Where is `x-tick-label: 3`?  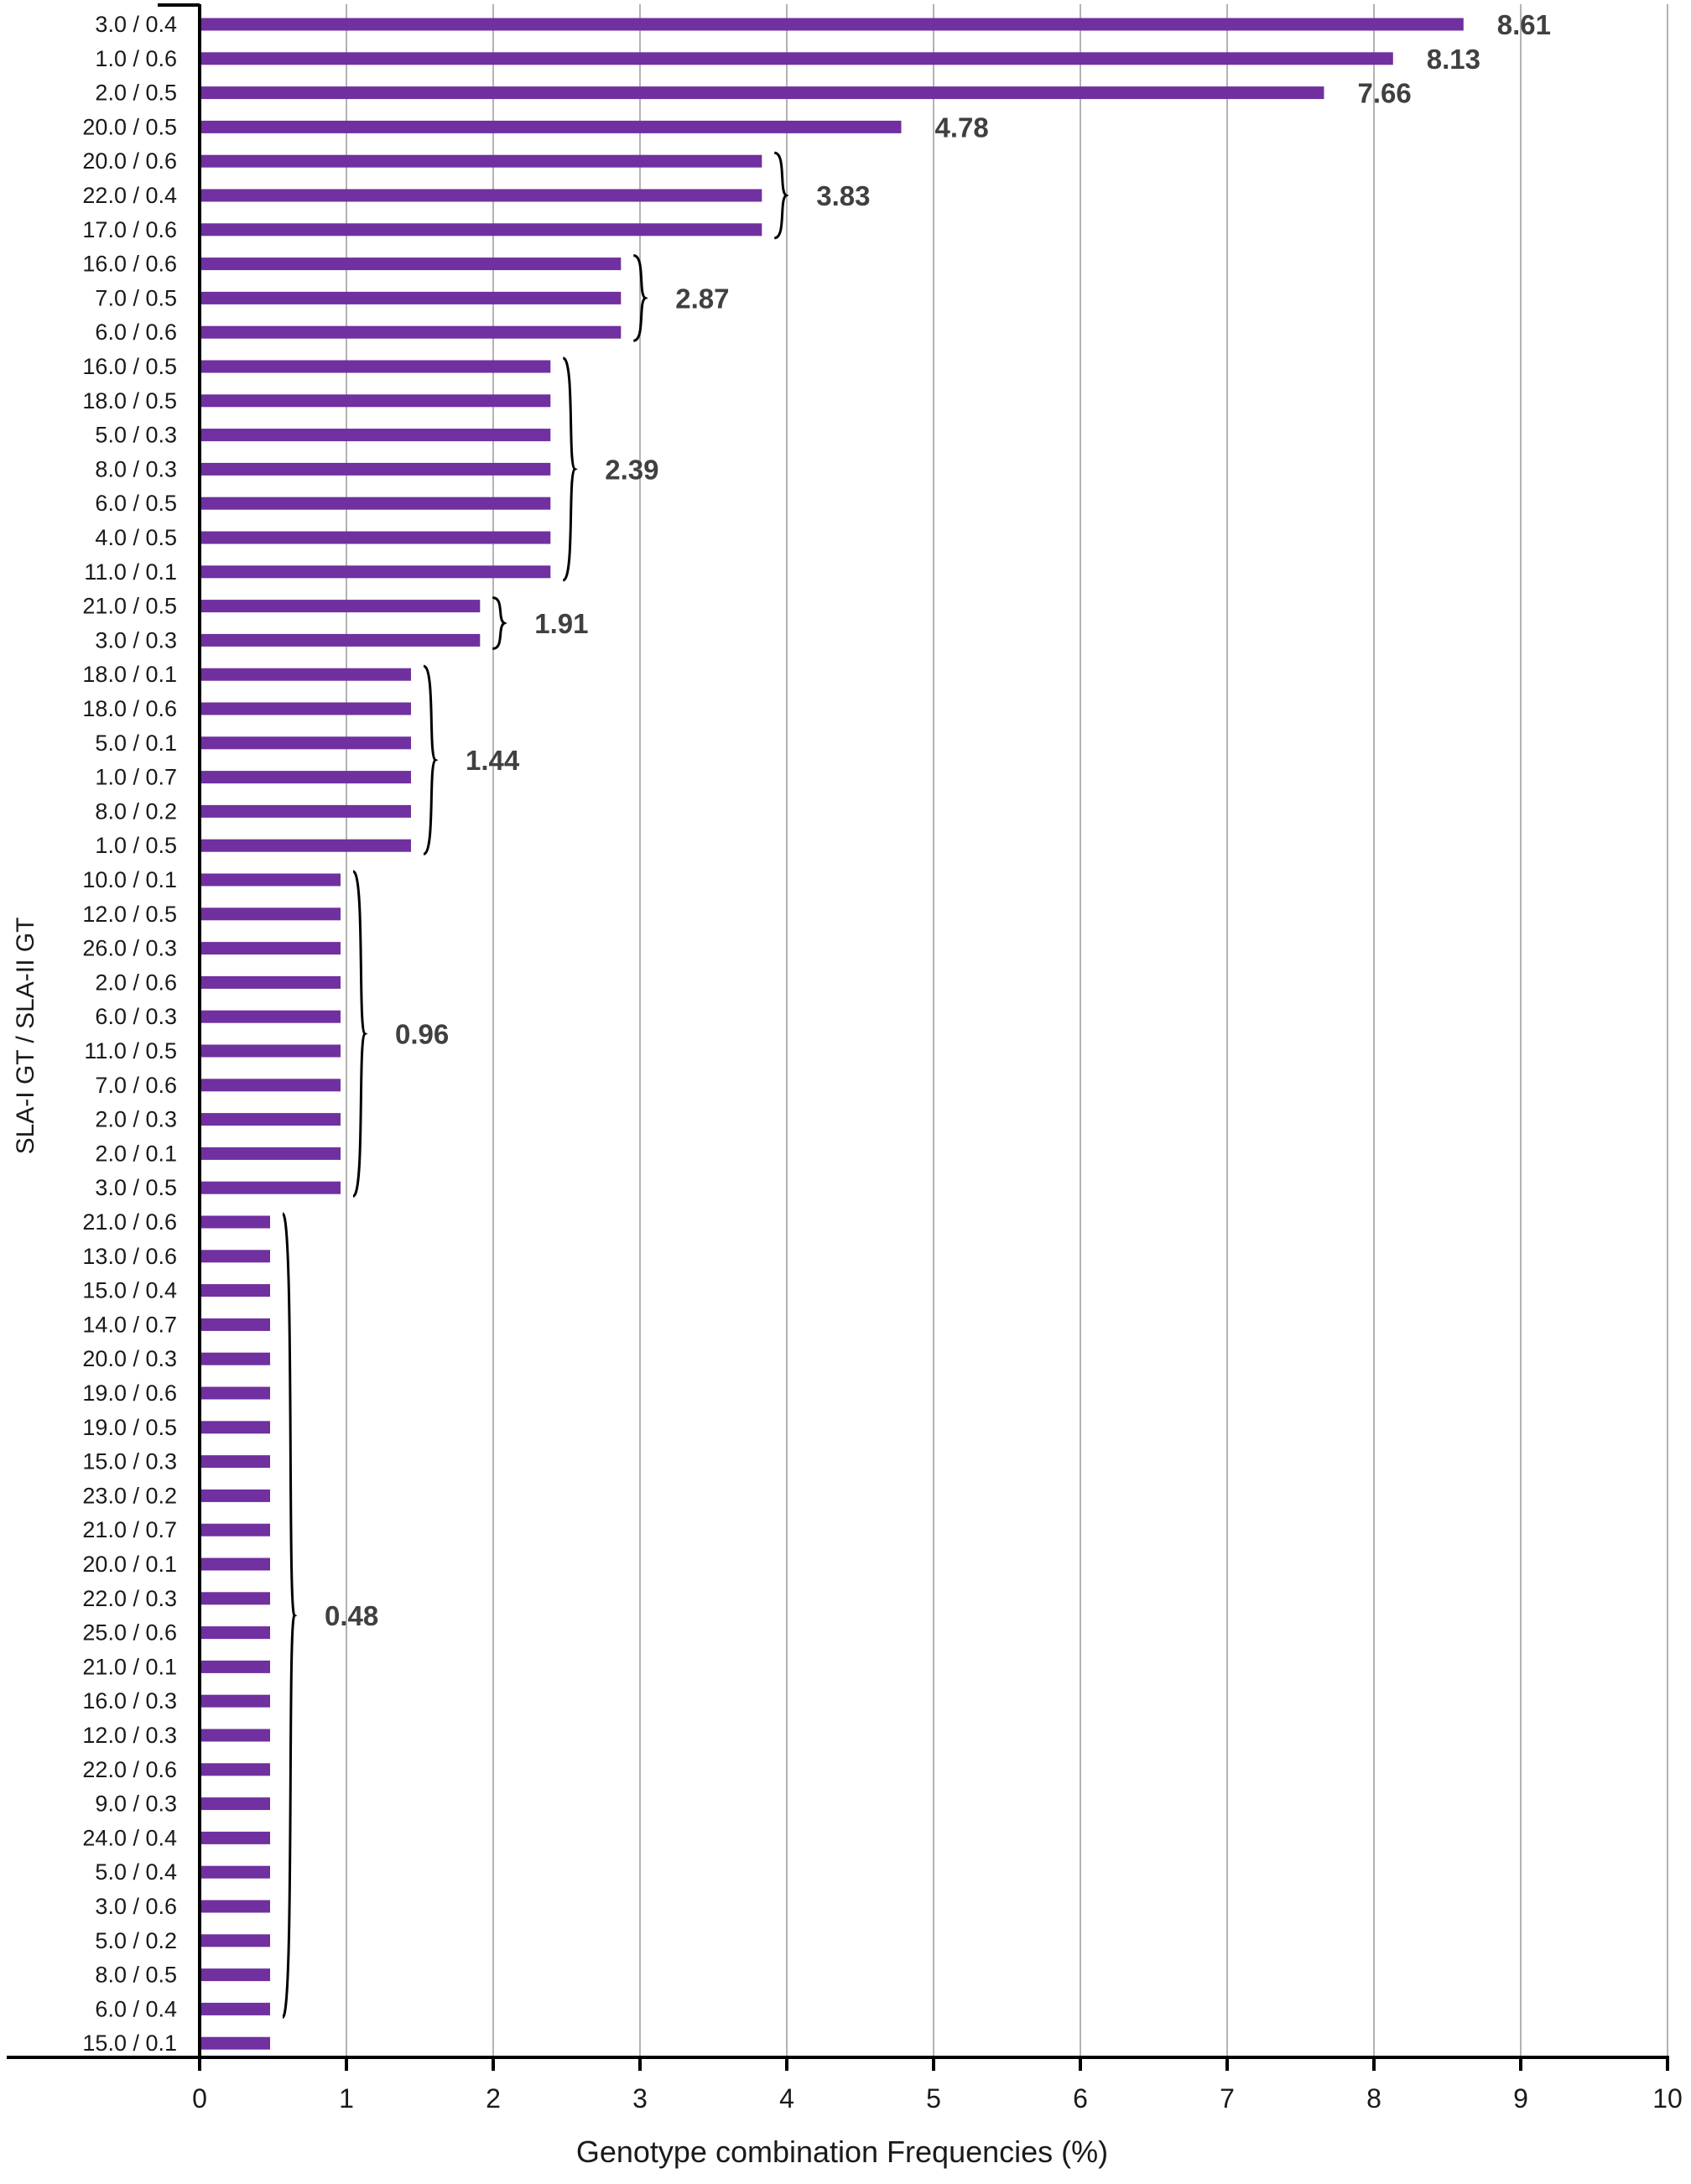
x-tick-label: 3 is located at coordinates (640, 2098).